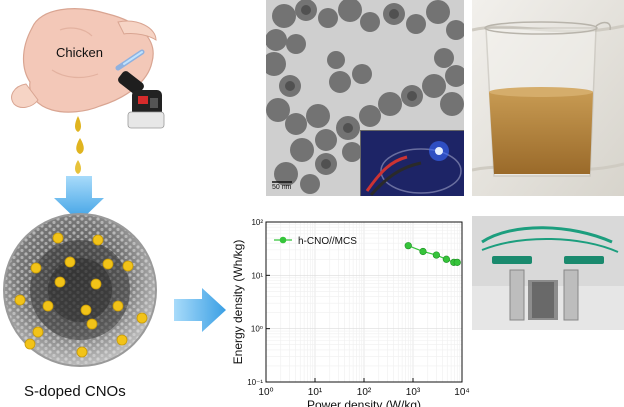 This screenshot has height=407, width=624. What do you see at coordinates (315, 392) in the screenshot?
I see `x-tick-label: 10¹` at bounding box center [315, 392].